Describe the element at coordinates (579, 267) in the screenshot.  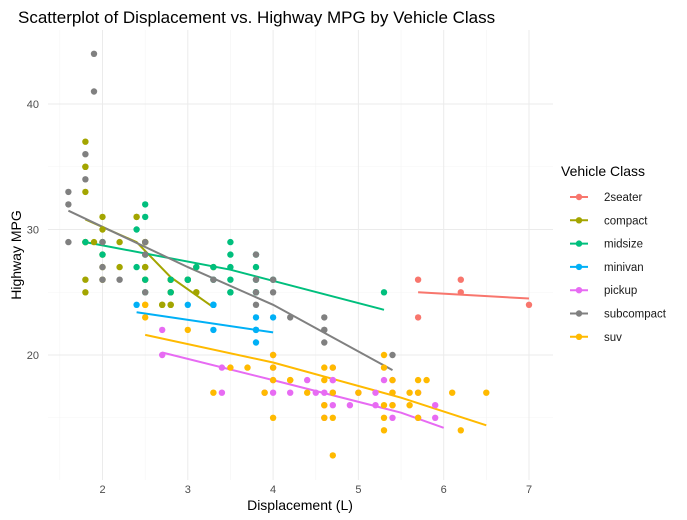
I see `legend-key-point-minivan` at that location.